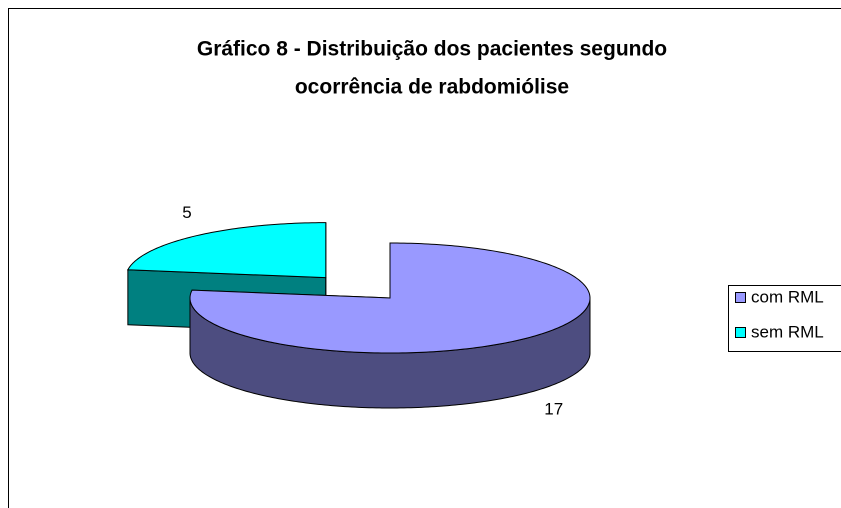 This screenshot has width=841, height=508. What do you see at coordinates (787, 331) in the screenshot?
I see `legend-label: sem RML` at bounding box center [787, 331].